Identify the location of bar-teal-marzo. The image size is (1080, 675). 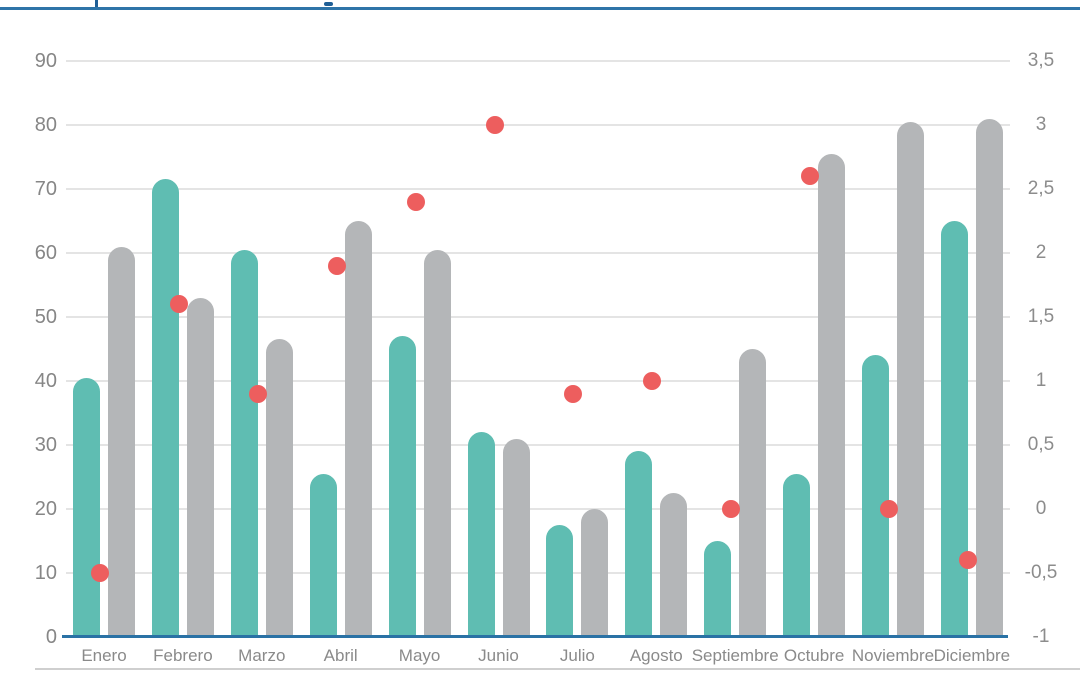
(244, 443).